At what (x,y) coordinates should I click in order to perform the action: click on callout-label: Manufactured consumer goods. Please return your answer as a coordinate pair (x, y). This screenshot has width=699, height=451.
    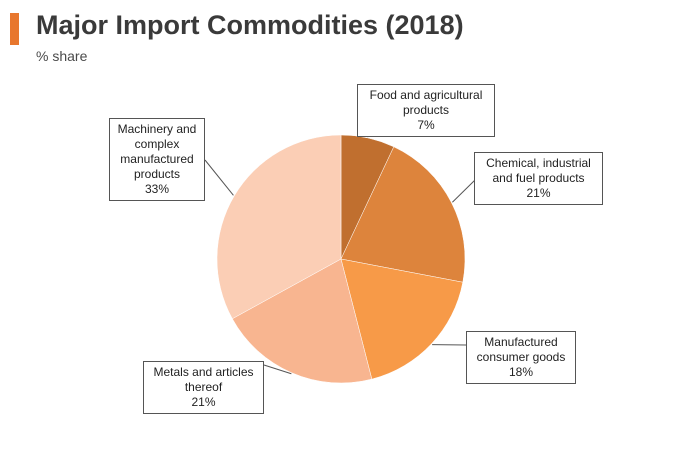
    Looking at the image, I should click on (521, 349).